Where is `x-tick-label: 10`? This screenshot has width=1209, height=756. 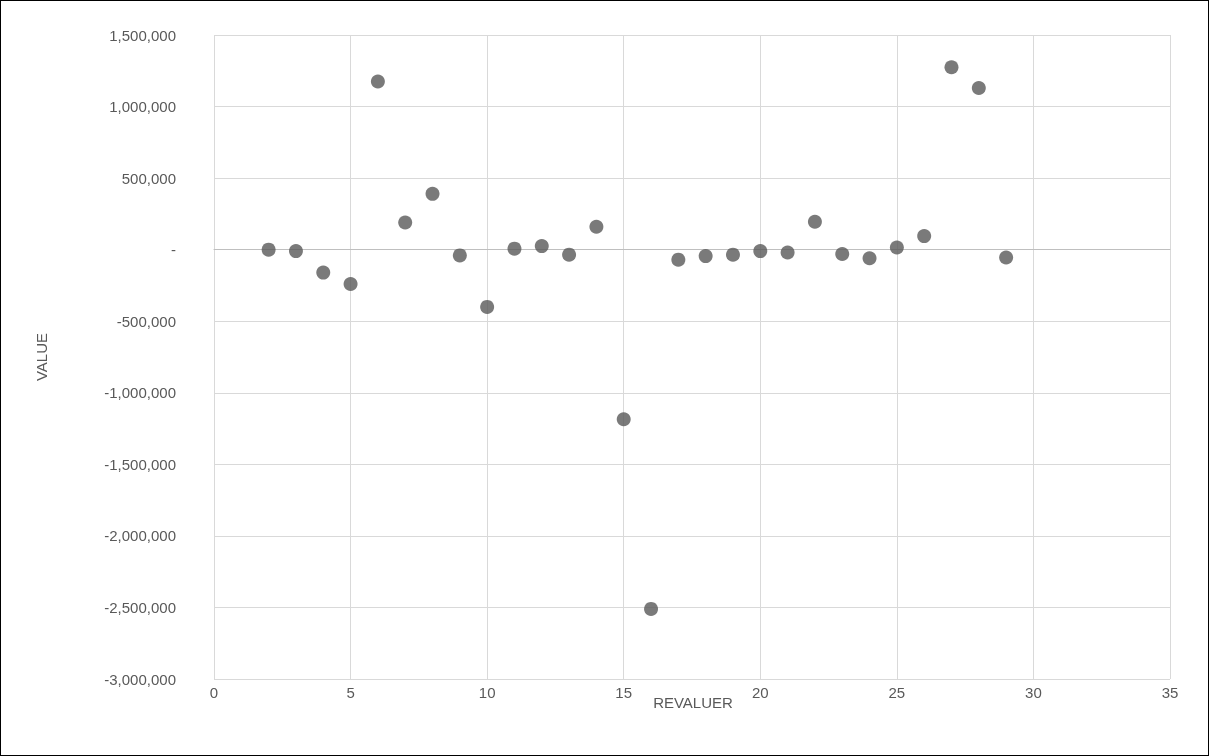
x-tick-label: 10 is located at coordinates (487, 692).